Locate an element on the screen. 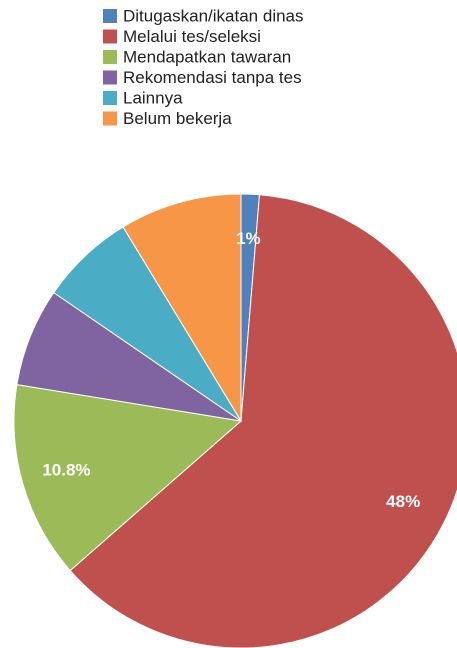 Image resolution: width=457 pixels, height=648 pixels. legend-label: Mendapatkan tawaran is located at coordinates (207, 56).